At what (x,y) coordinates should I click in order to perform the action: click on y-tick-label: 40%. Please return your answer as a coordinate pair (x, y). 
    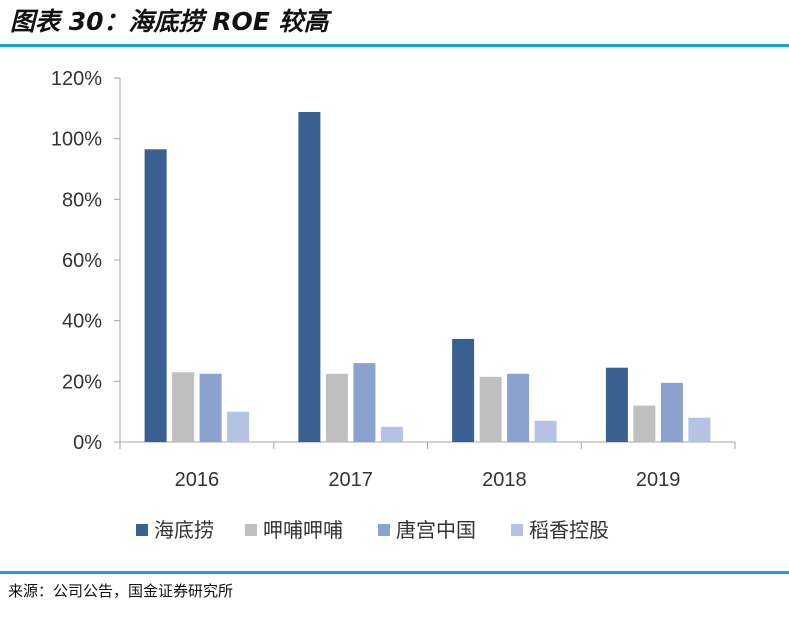
    Looking at the image, I should click on (82, 322).